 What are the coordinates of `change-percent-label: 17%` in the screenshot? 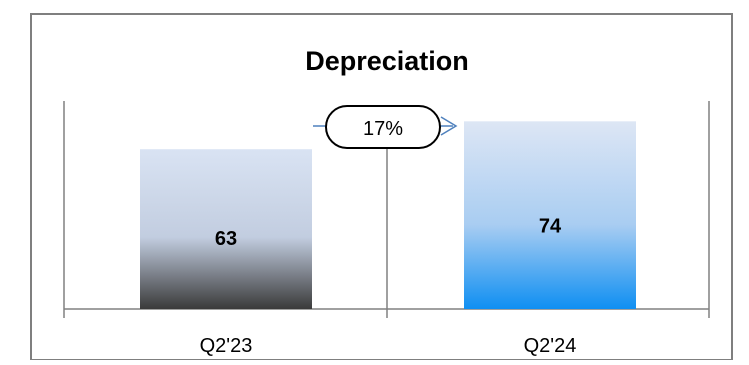 It's located at (383, 129).